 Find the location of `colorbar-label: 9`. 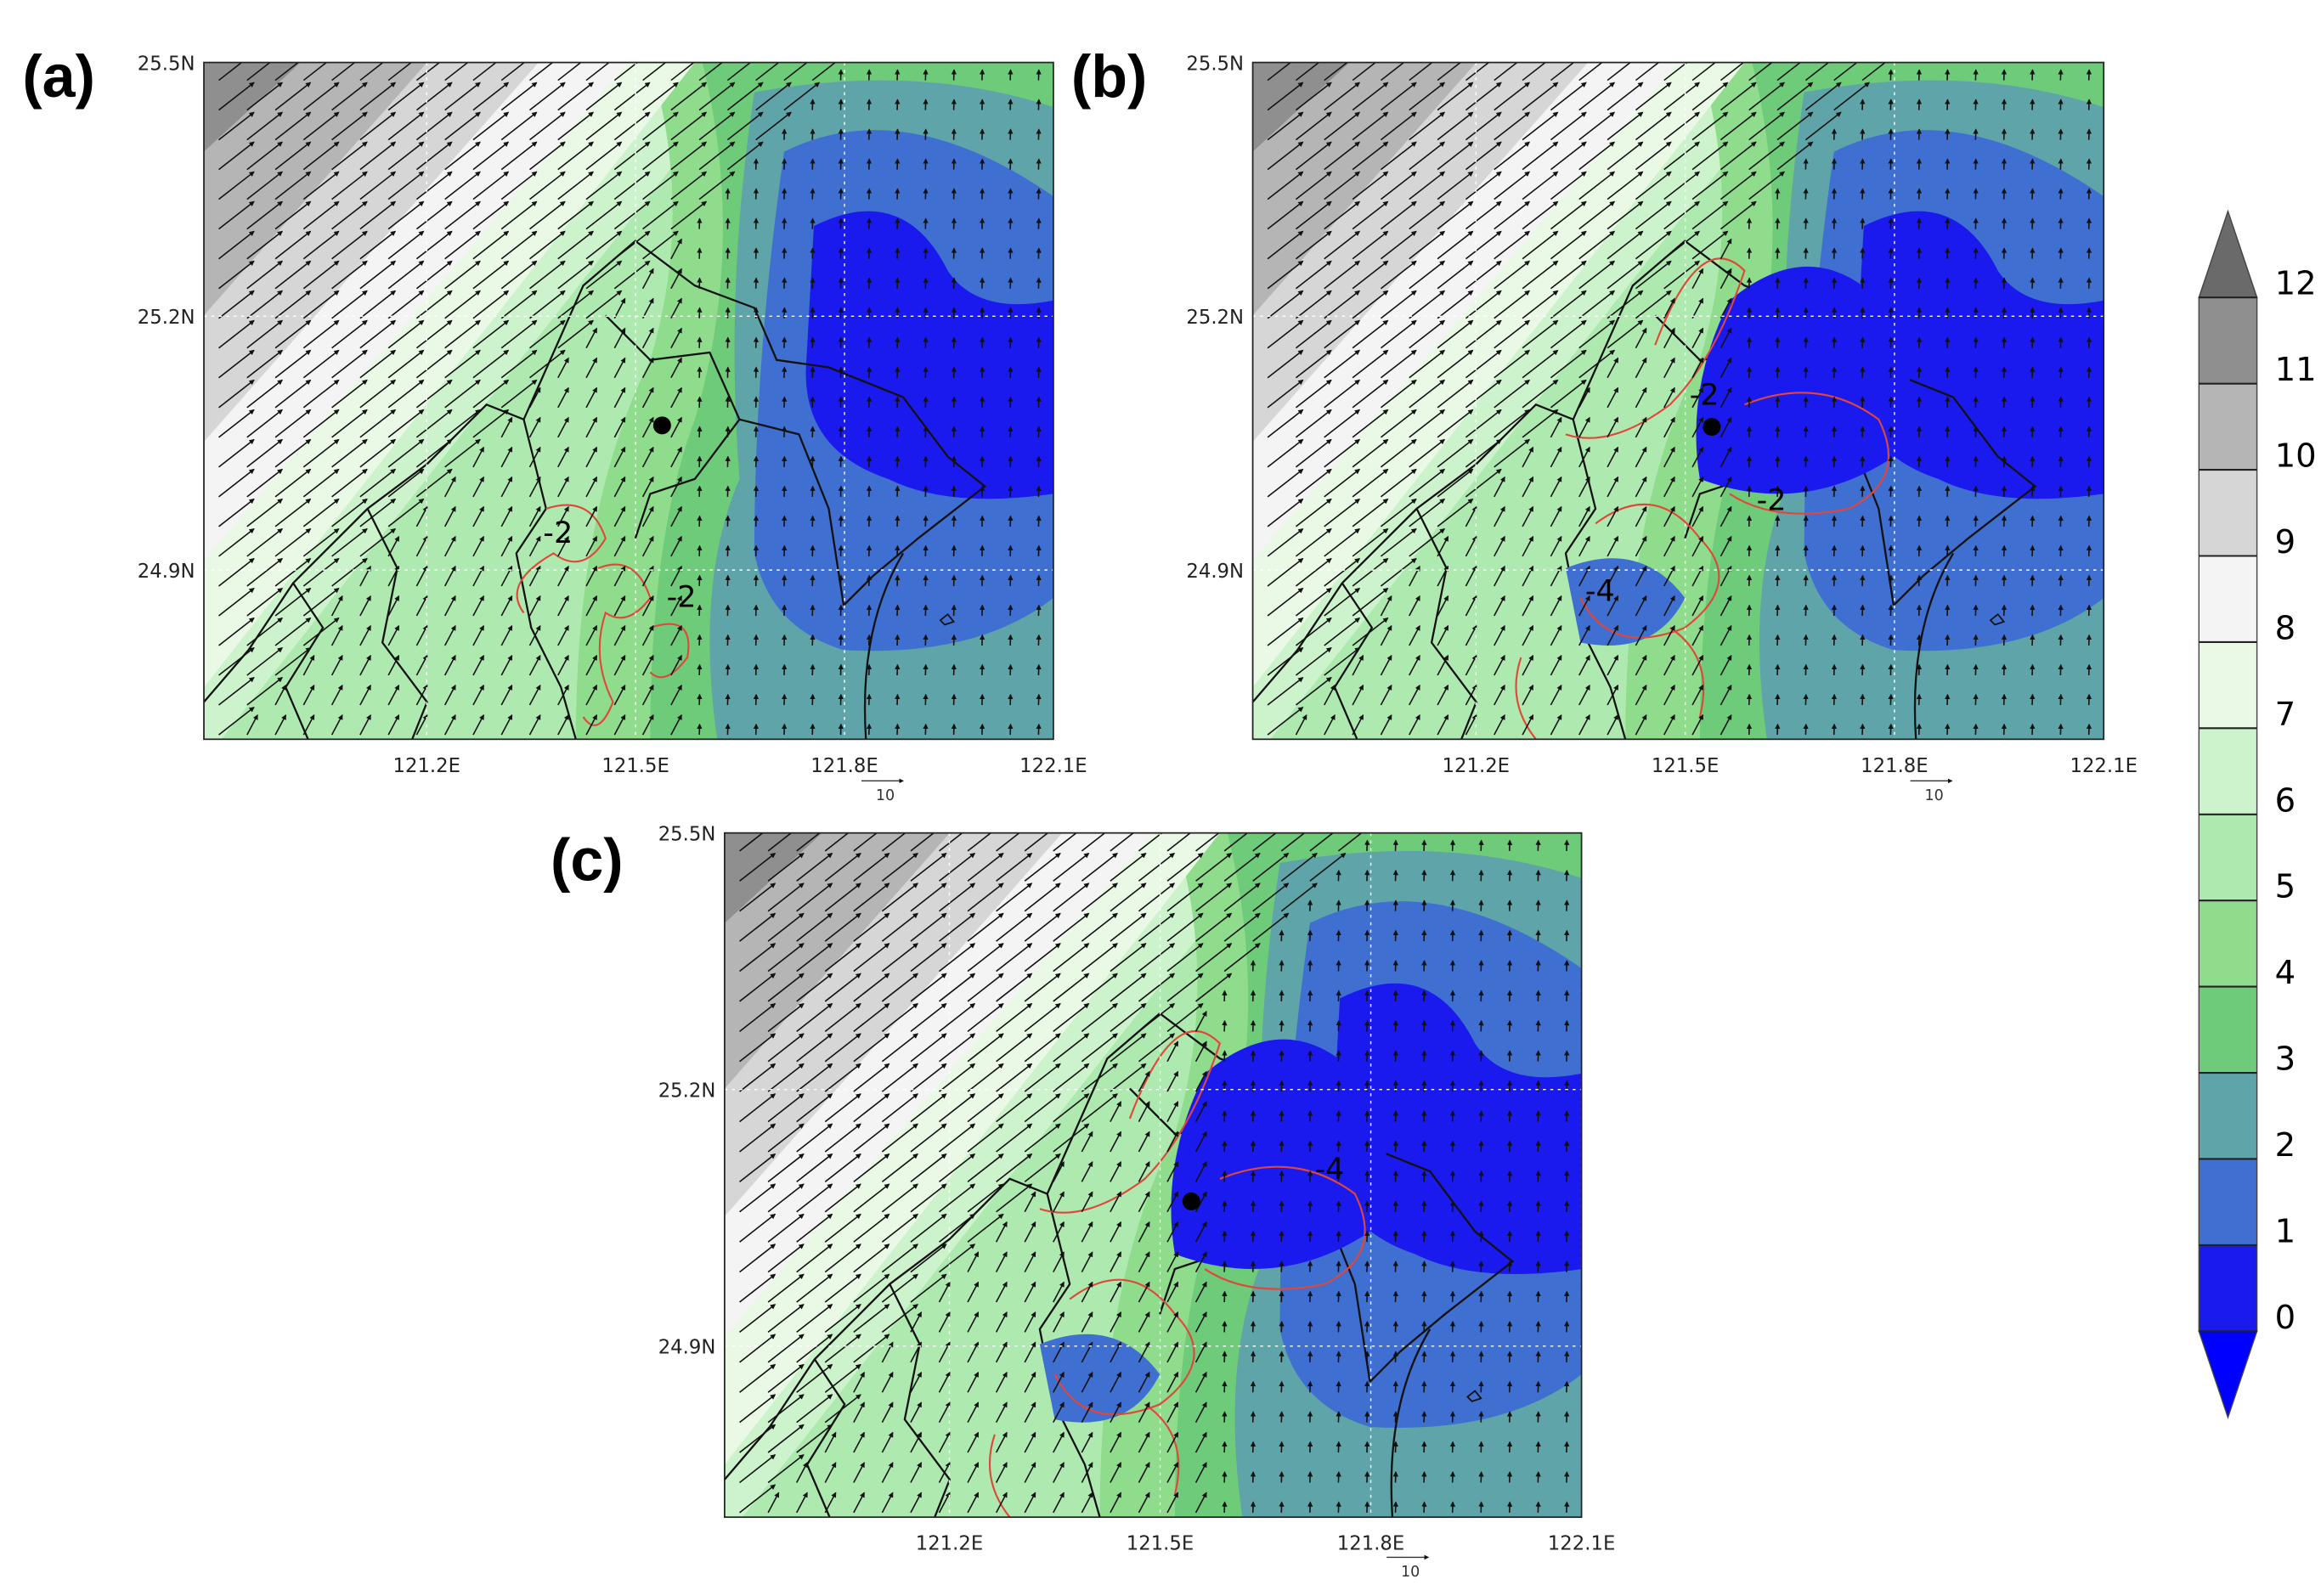

colorbar-label: 9 is located at coordinates (2285, 542).